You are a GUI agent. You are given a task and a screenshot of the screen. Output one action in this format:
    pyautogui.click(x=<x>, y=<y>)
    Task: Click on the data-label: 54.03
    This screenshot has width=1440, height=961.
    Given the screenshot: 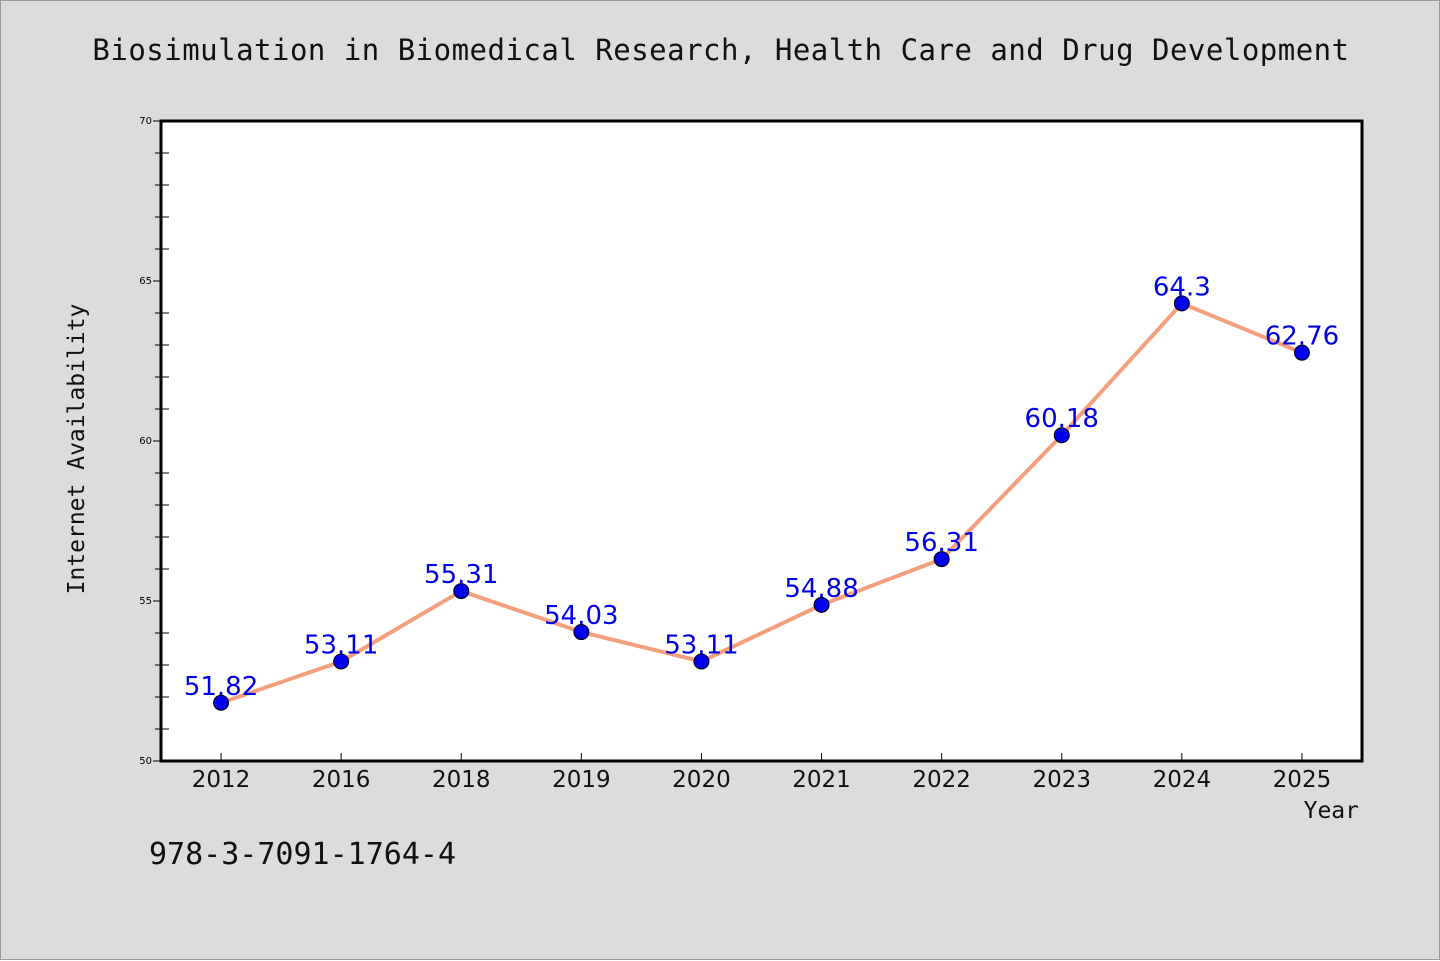 What is the action you would take?
    pyautogui.click(x=581, y=616)
    